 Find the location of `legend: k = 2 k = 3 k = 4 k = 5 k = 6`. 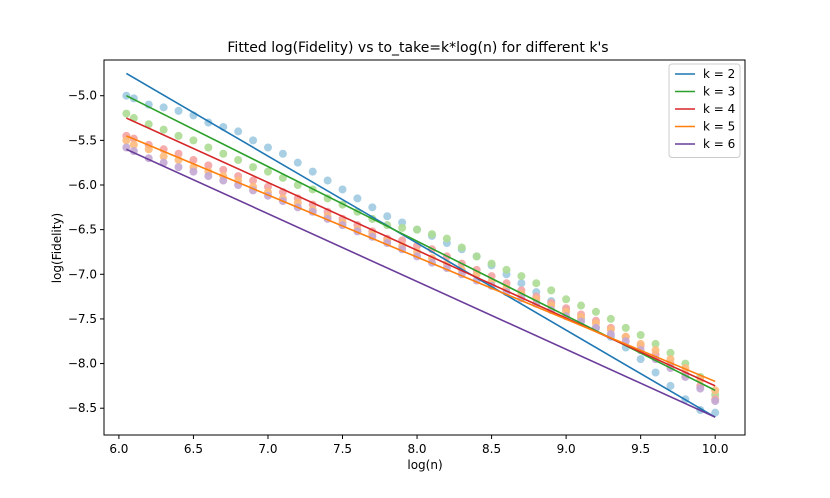

legend: k = 2 k = 3 k = 4 k = 5 k = 6 is located at coordinates (704, 110).